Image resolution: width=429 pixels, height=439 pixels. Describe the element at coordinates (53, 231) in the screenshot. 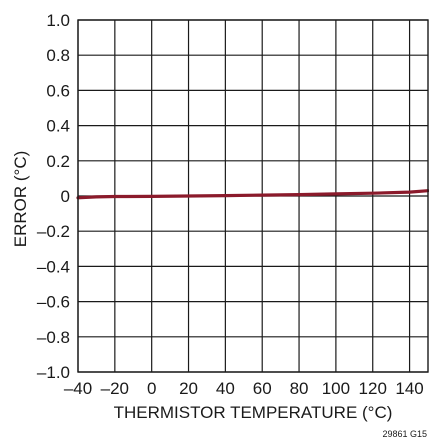

I see `y-tick-label: –0.2` at that location.